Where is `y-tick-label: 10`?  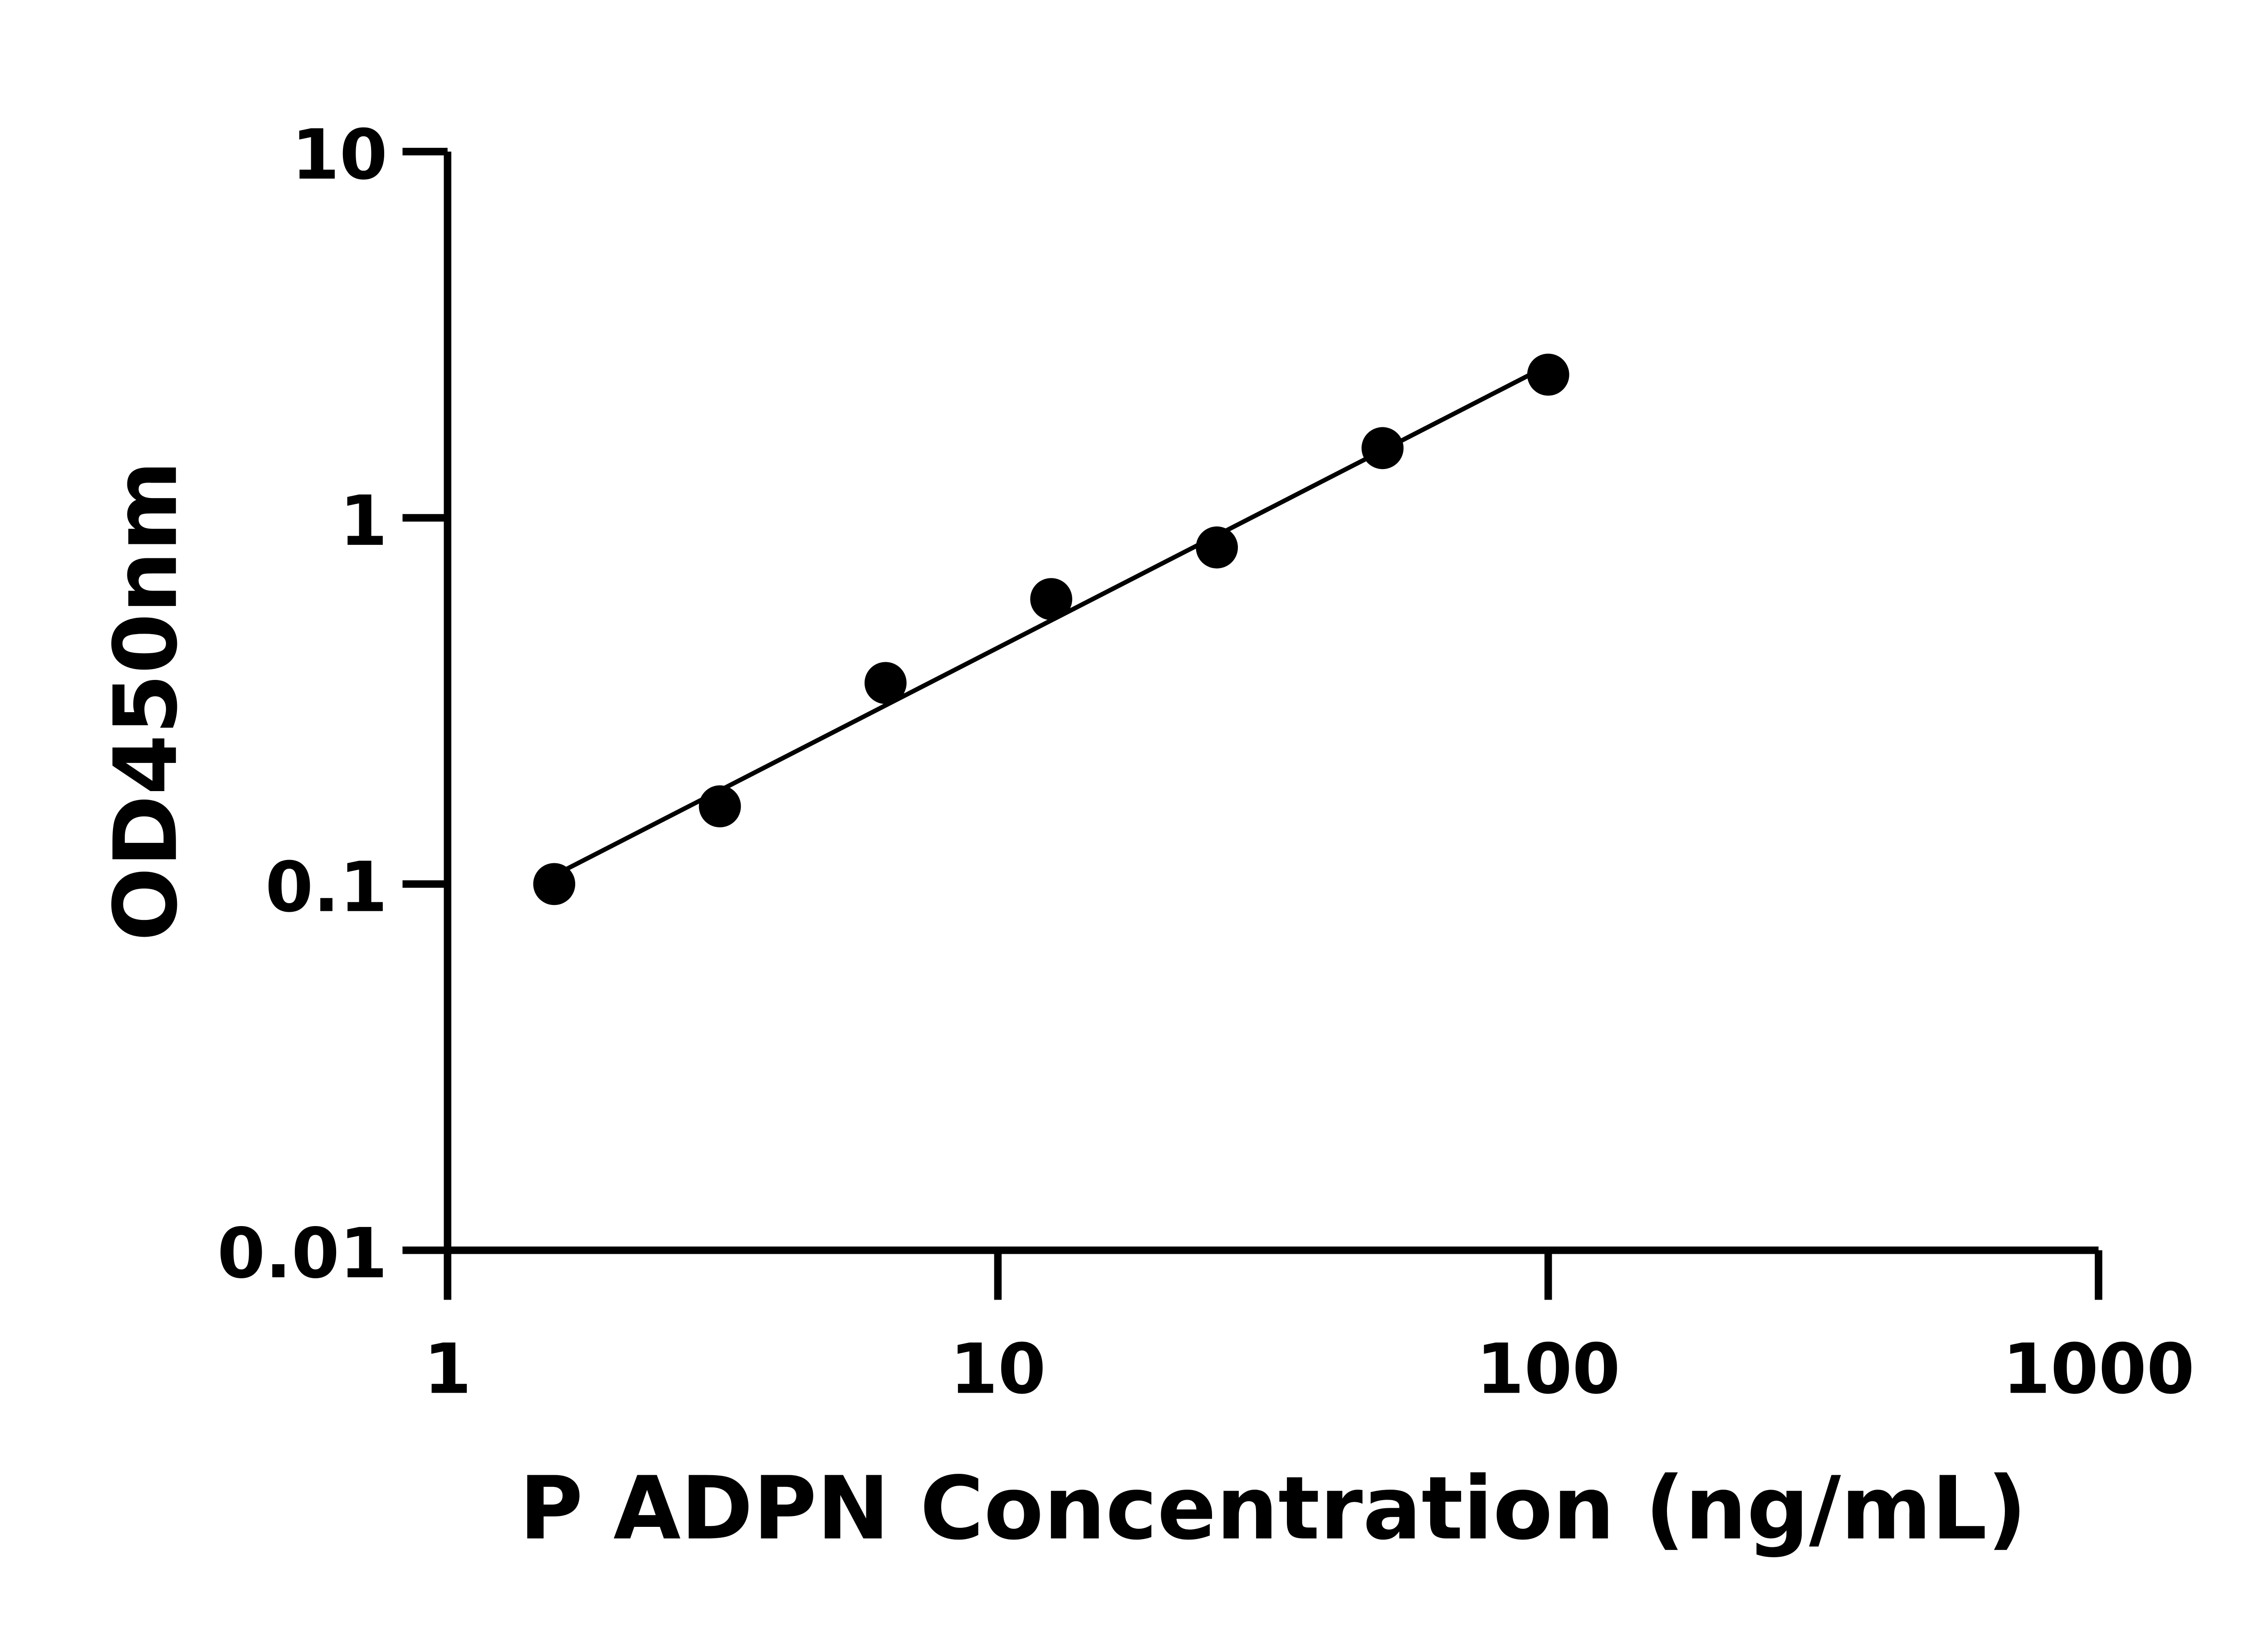
y-tick-label: 10 is located at coordinates (340, 155).